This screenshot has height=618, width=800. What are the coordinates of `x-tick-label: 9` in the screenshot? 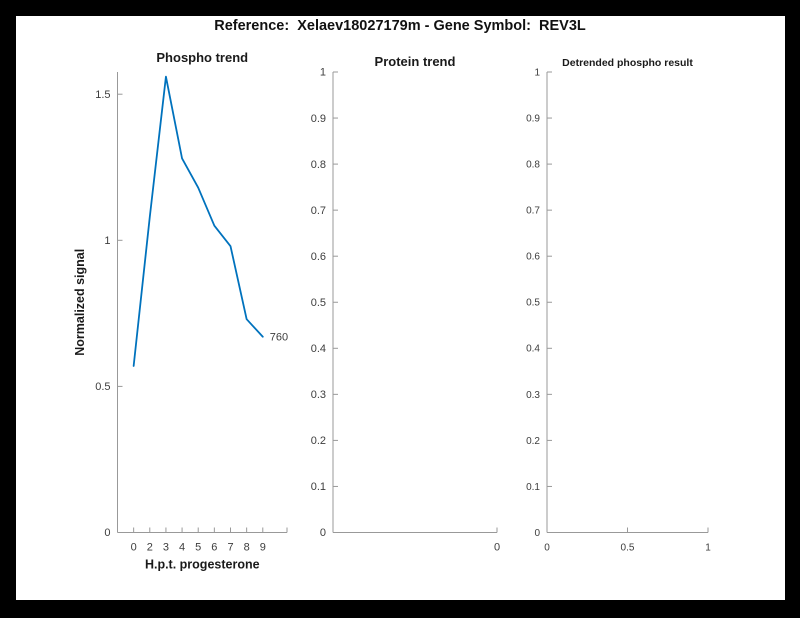 It's located at (263, 548).